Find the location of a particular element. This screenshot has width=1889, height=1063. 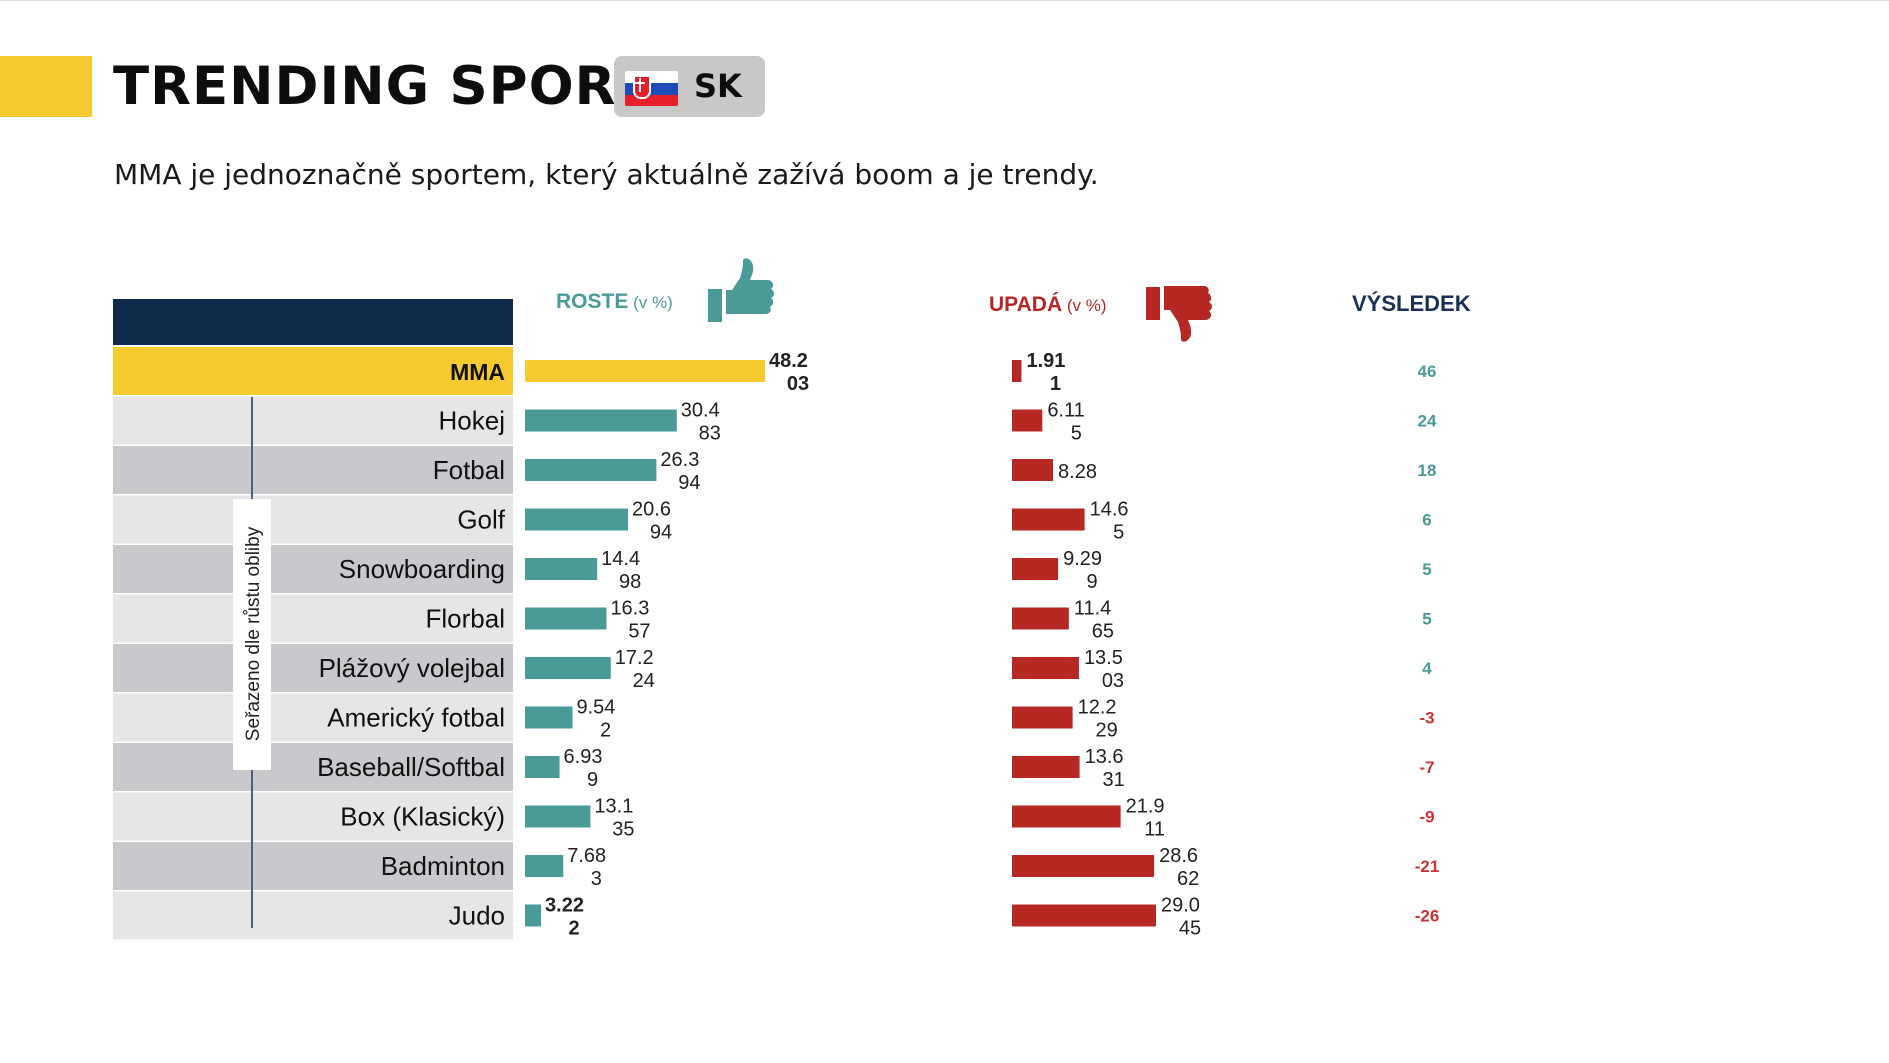

vysledek-value: 46 is located at coordinates (1427, 371).